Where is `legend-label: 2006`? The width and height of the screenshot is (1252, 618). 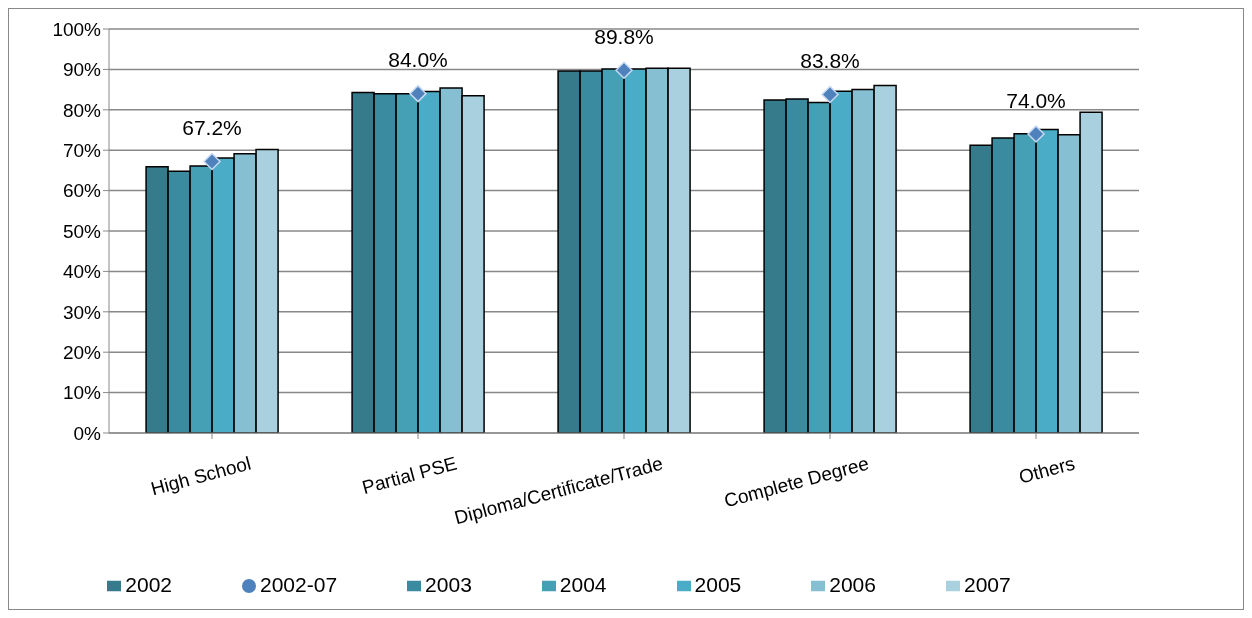 legend-label: 2006 is located at coordinates (852, 584).